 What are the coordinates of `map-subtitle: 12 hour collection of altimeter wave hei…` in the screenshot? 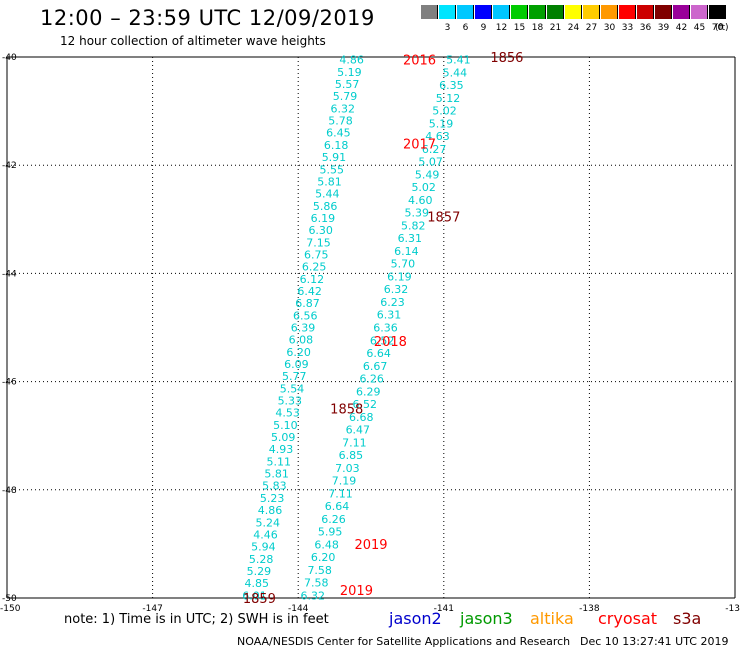 It's located at (193, 41).